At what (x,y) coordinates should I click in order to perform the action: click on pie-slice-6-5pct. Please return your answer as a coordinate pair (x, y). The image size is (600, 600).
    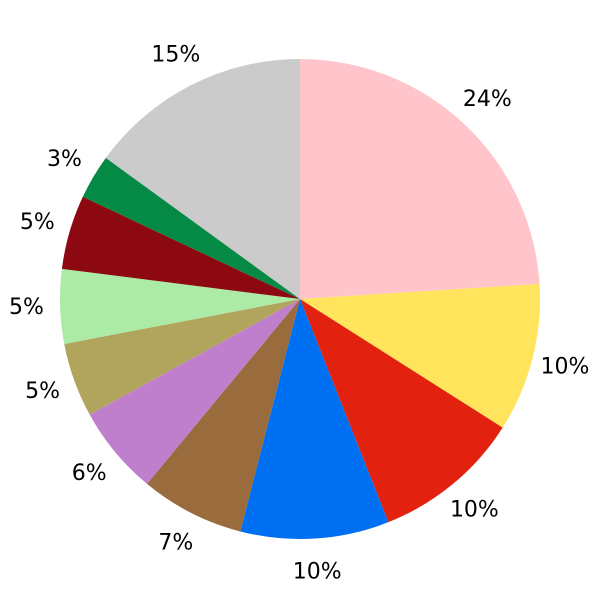
    Looking at the image, I should click on (182, 357).